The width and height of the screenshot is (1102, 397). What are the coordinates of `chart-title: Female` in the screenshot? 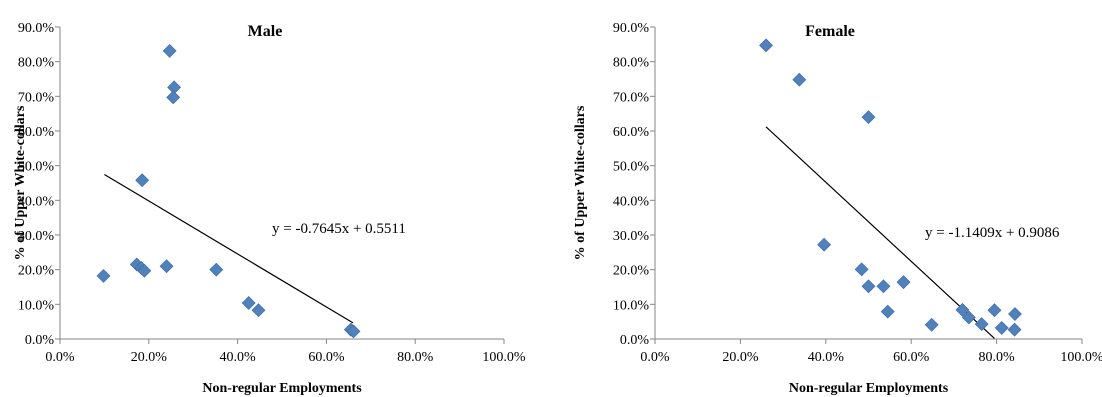 It's located at (830, 31).